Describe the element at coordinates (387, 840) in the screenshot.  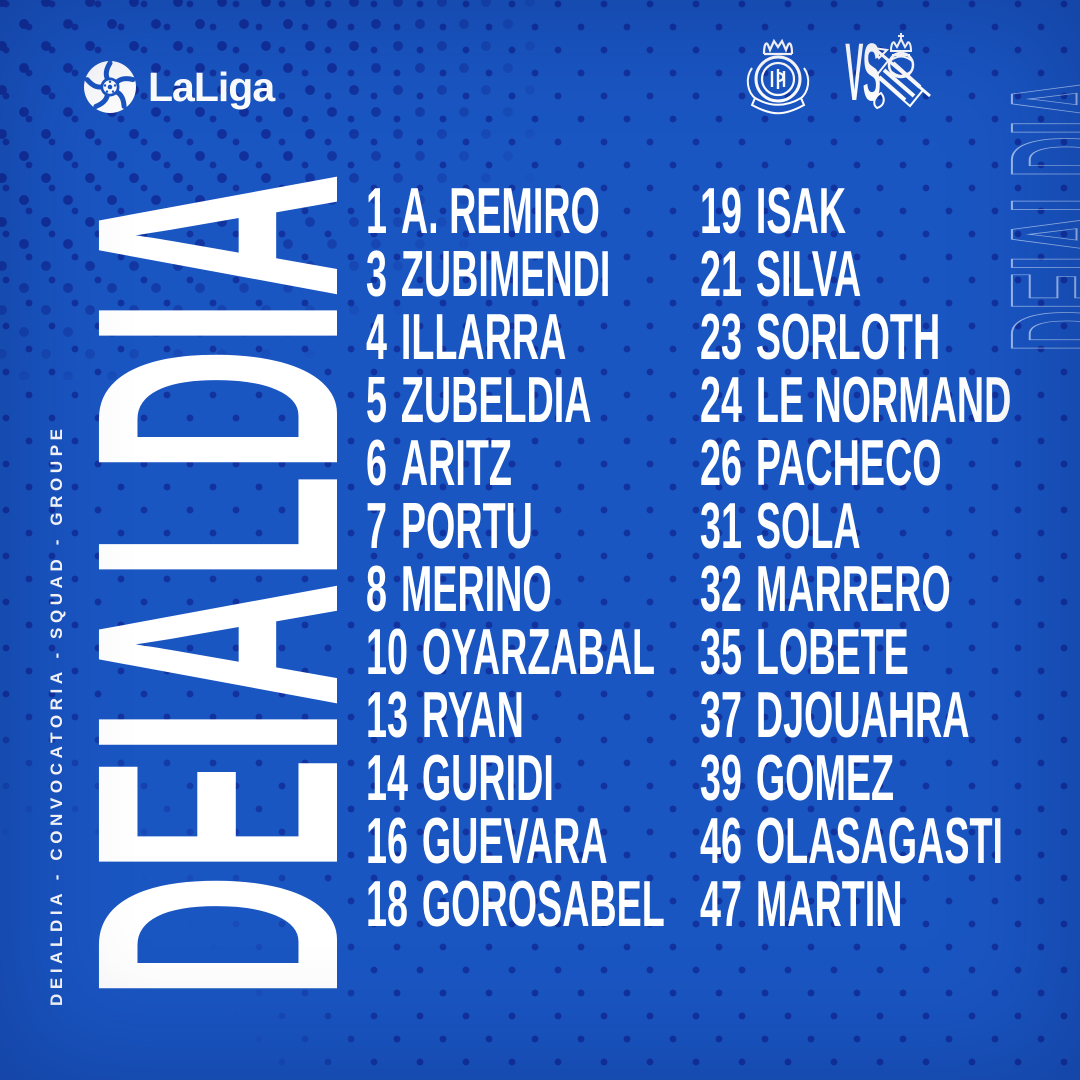
I see `player-number: 16` at that location.